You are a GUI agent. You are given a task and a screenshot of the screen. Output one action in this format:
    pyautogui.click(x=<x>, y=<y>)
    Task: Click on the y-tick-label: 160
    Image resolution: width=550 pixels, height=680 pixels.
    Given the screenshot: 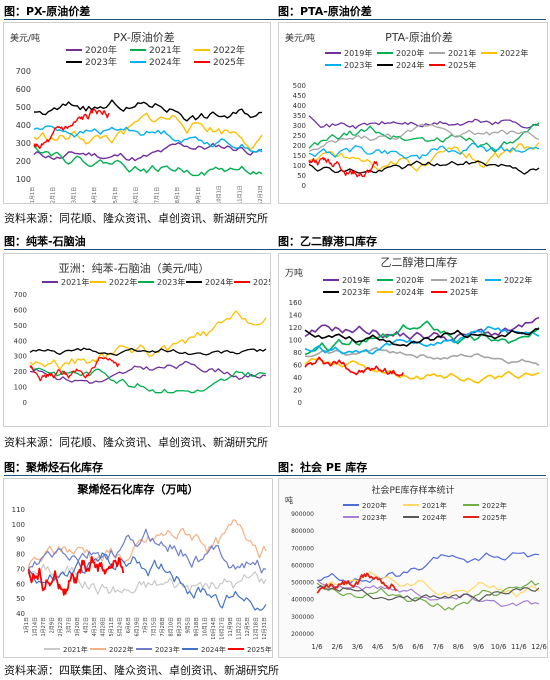 What is the action you would take?
    pyautogui.click(x=295, y=303)
    